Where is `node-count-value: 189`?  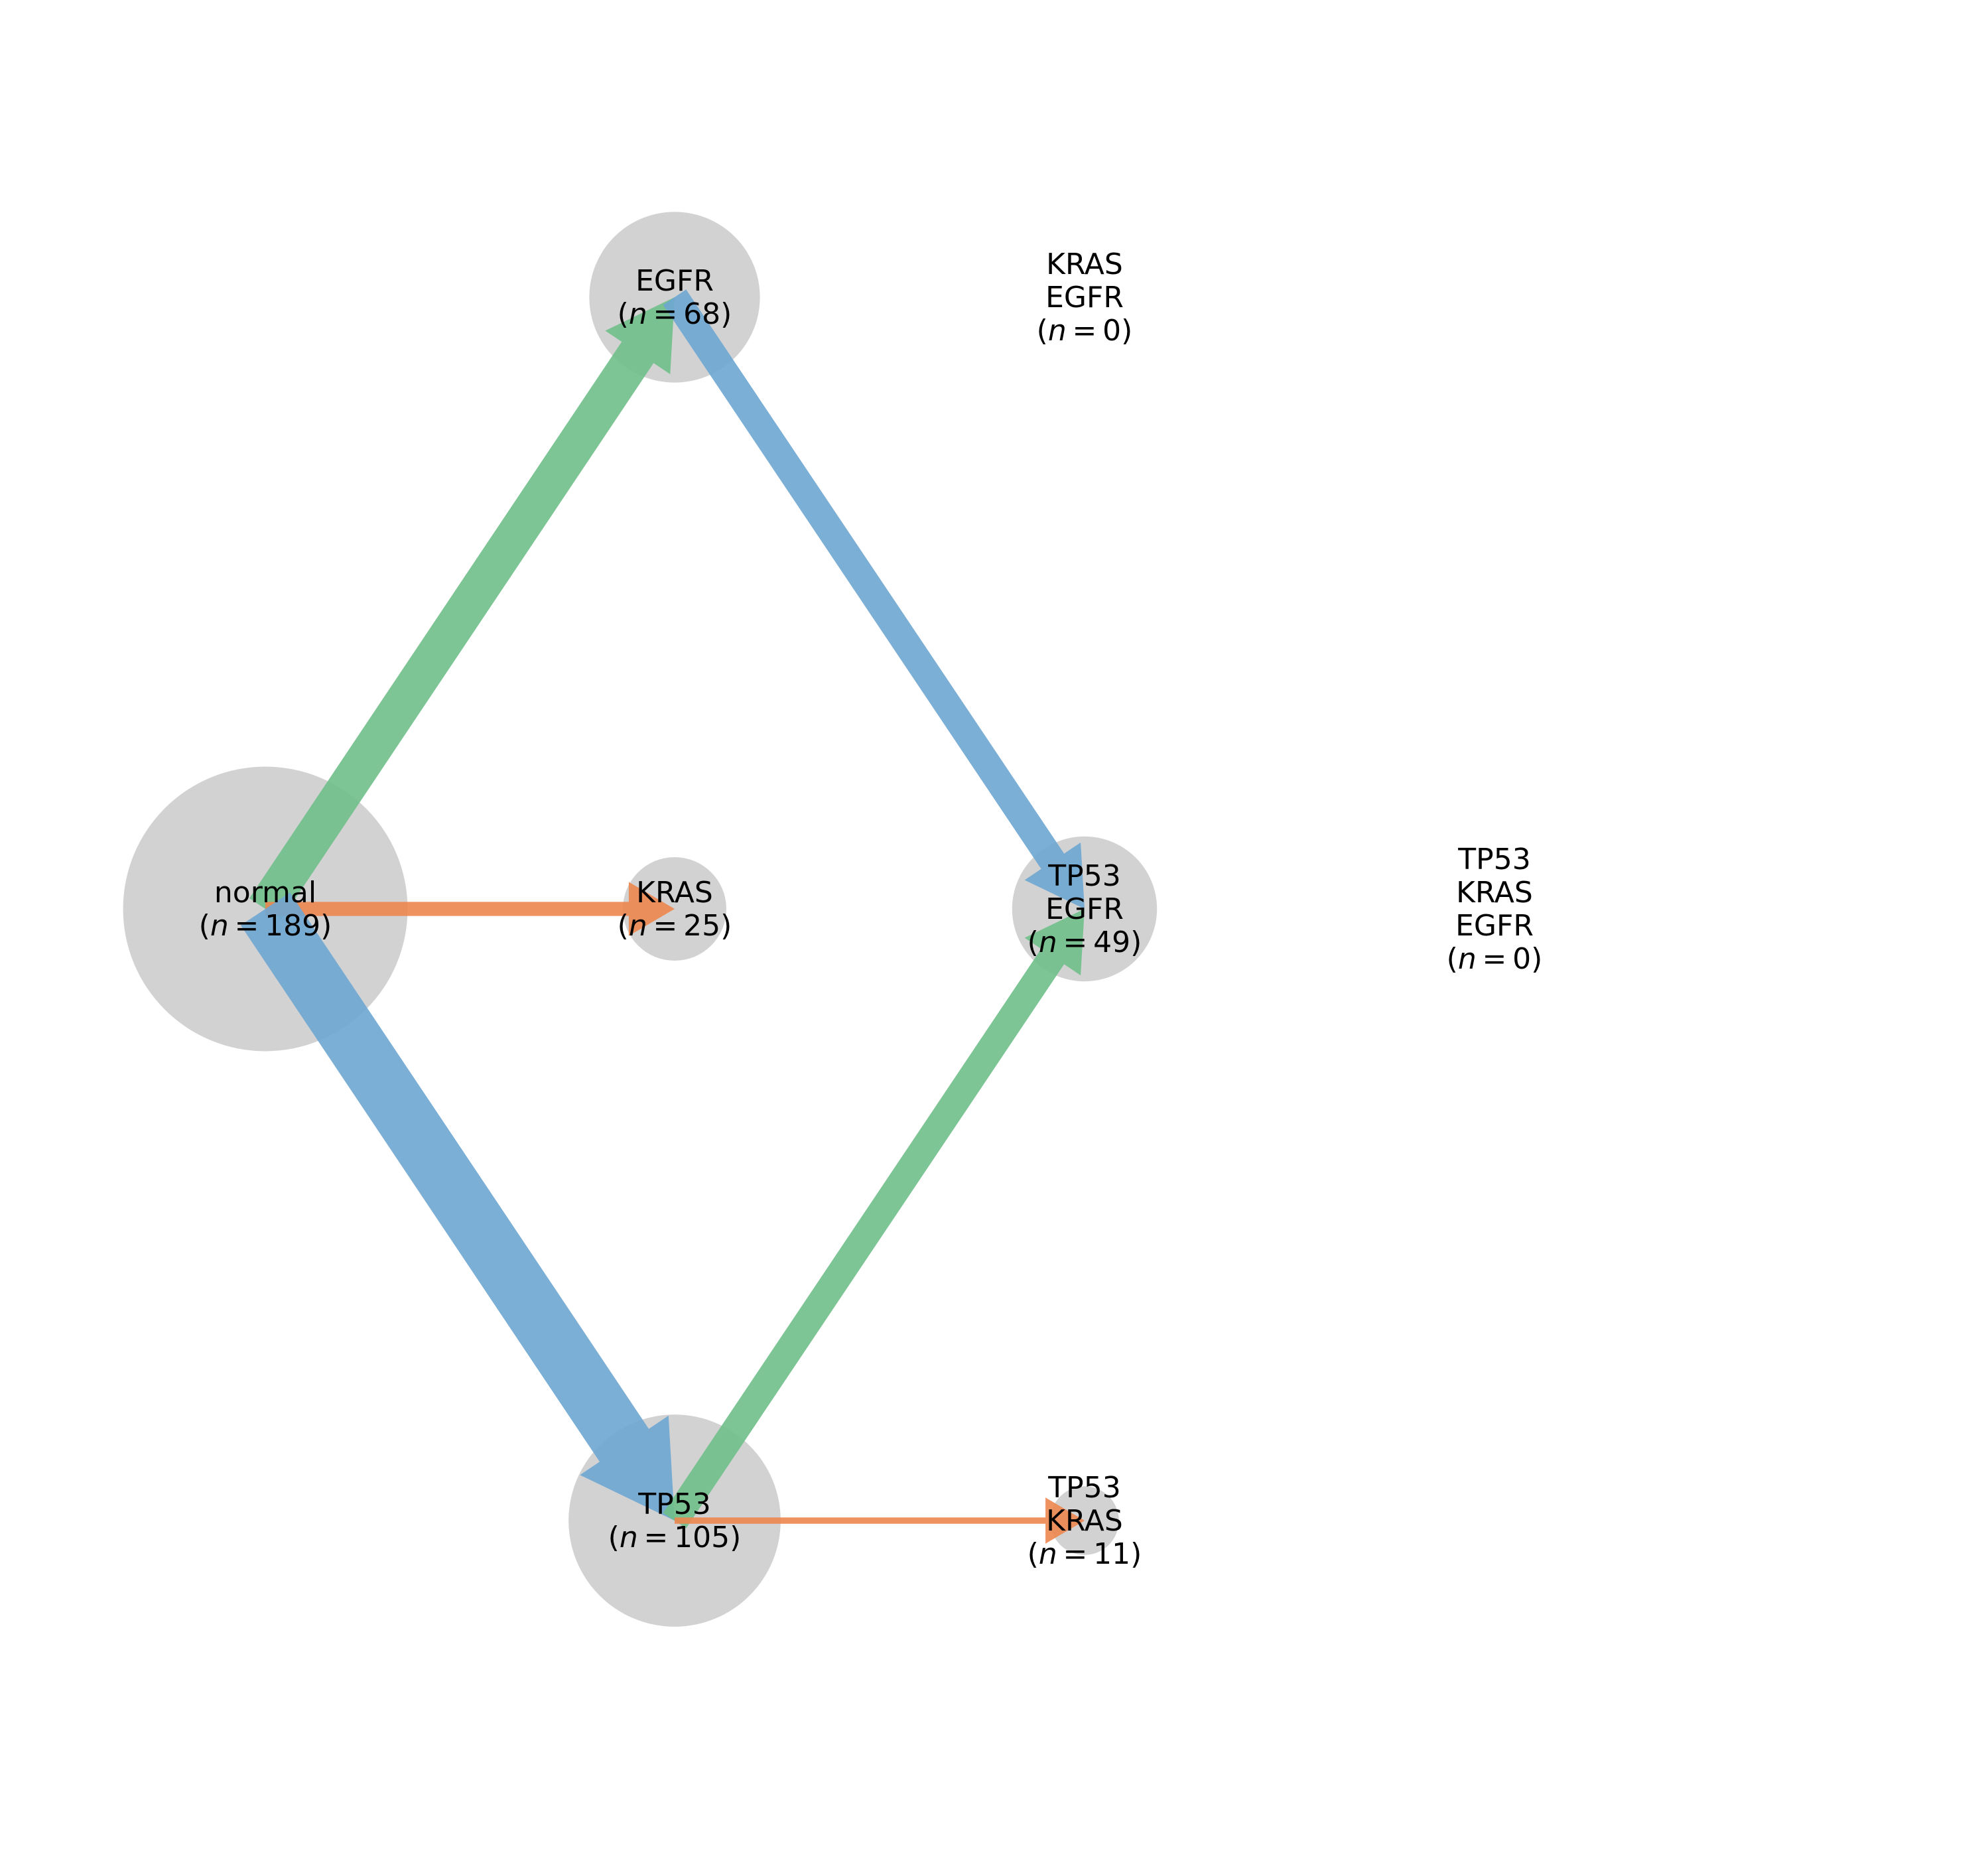
node-count-value: 189 is located at coordinates (292, 926).